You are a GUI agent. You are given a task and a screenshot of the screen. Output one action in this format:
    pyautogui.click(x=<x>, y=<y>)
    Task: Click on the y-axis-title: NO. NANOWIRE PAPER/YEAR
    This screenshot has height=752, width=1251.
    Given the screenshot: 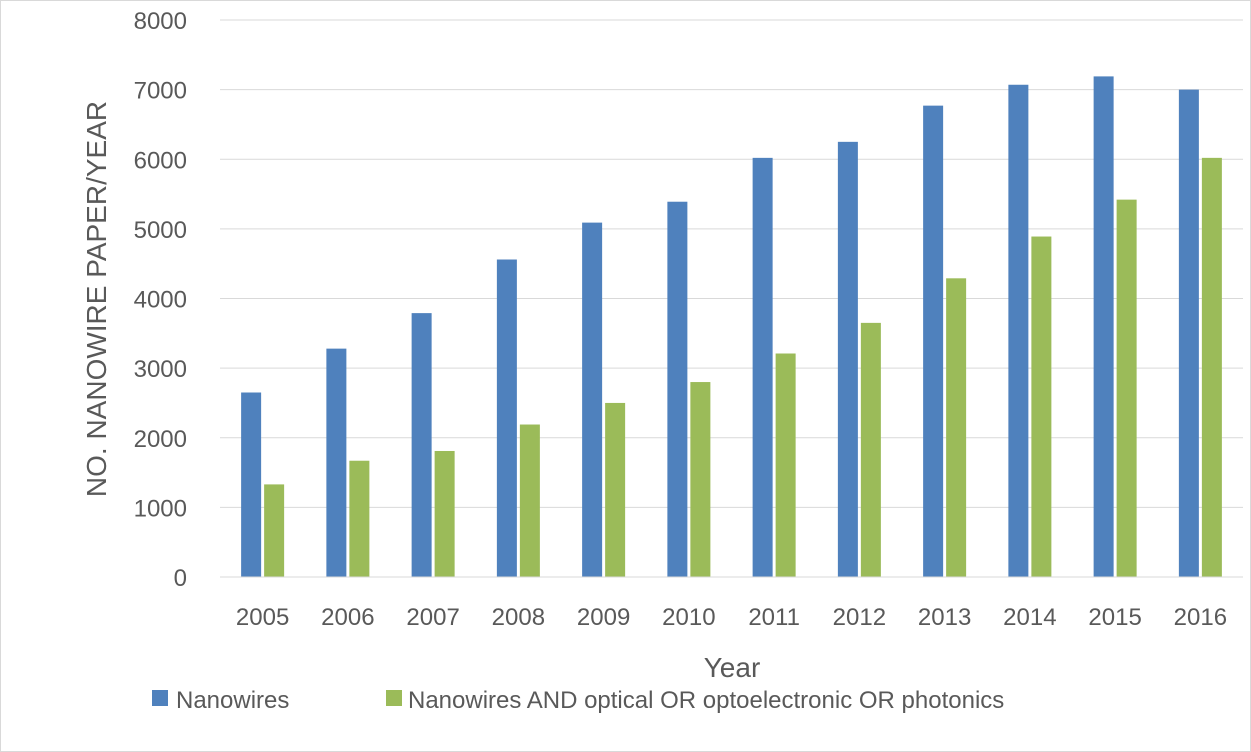 What is the action you would take?
    pyautogui.click(x=96, y=299)
    